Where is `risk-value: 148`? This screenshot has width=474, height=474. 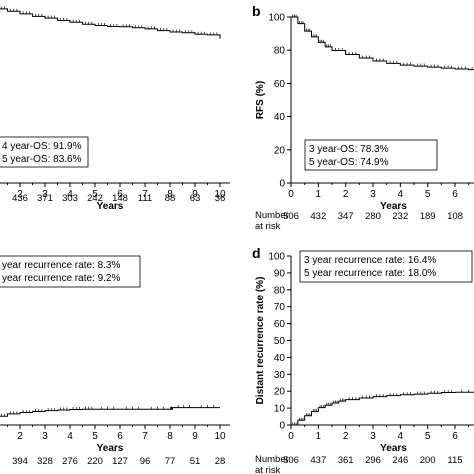
risk-value: 148 is located at coordinates (120, 198).